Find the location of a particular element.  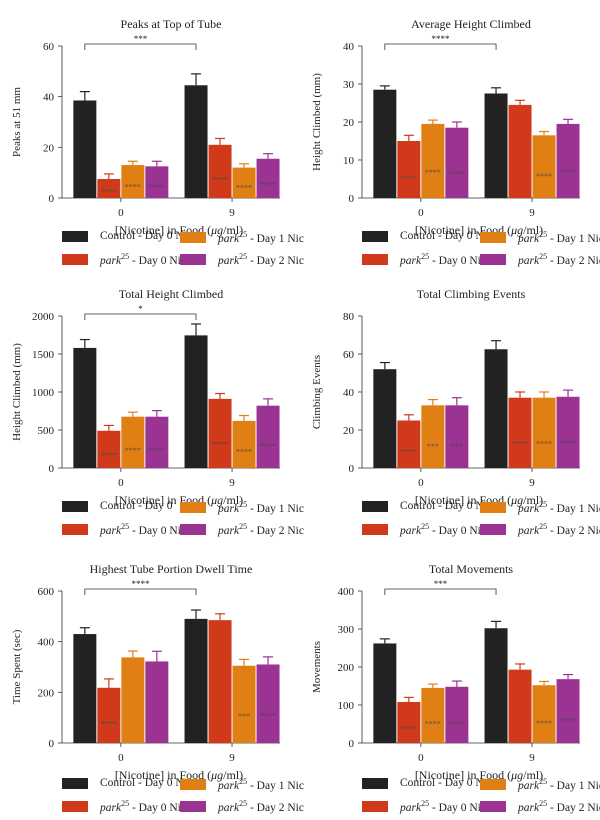

chart-title: Average Height Climbed is located at coordinates (471, 24).